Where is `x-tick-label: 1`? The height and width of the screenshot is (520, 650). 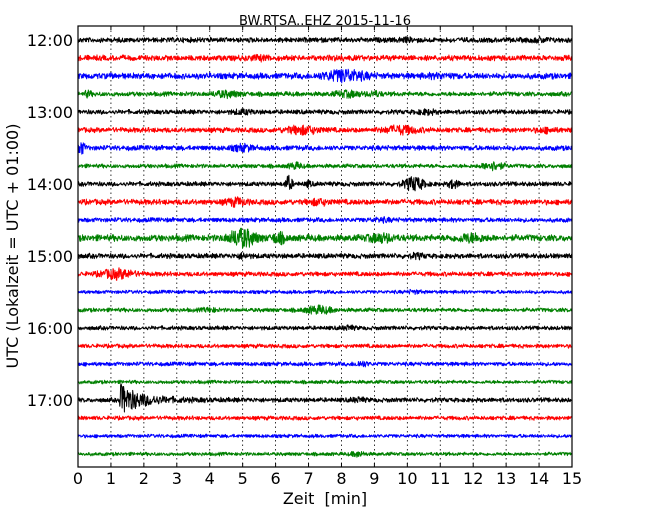 x-tick-label: 1 is located at coordinates (111, 478).